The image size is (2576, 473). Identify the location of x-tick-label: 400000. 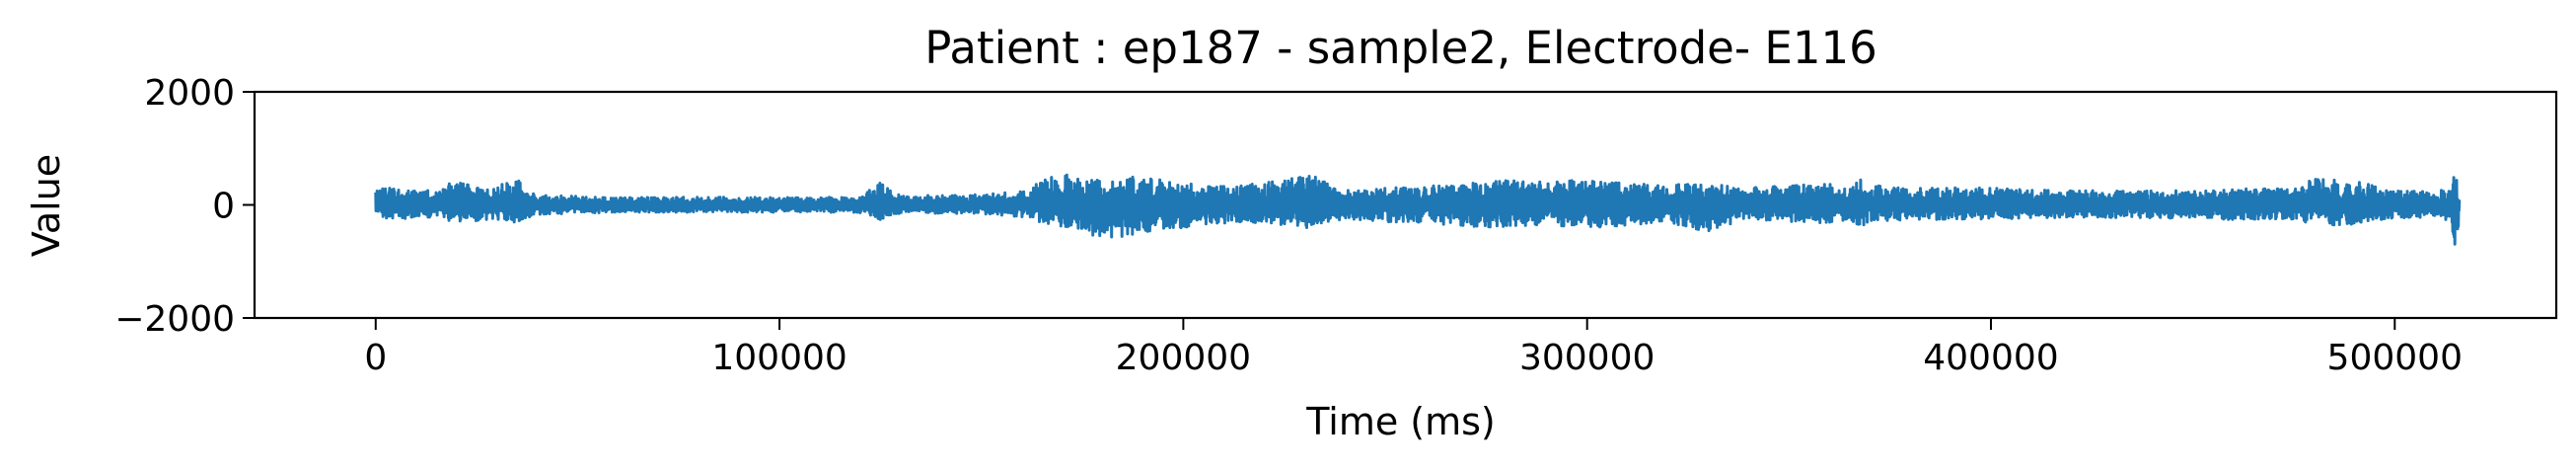
(1990, 358).